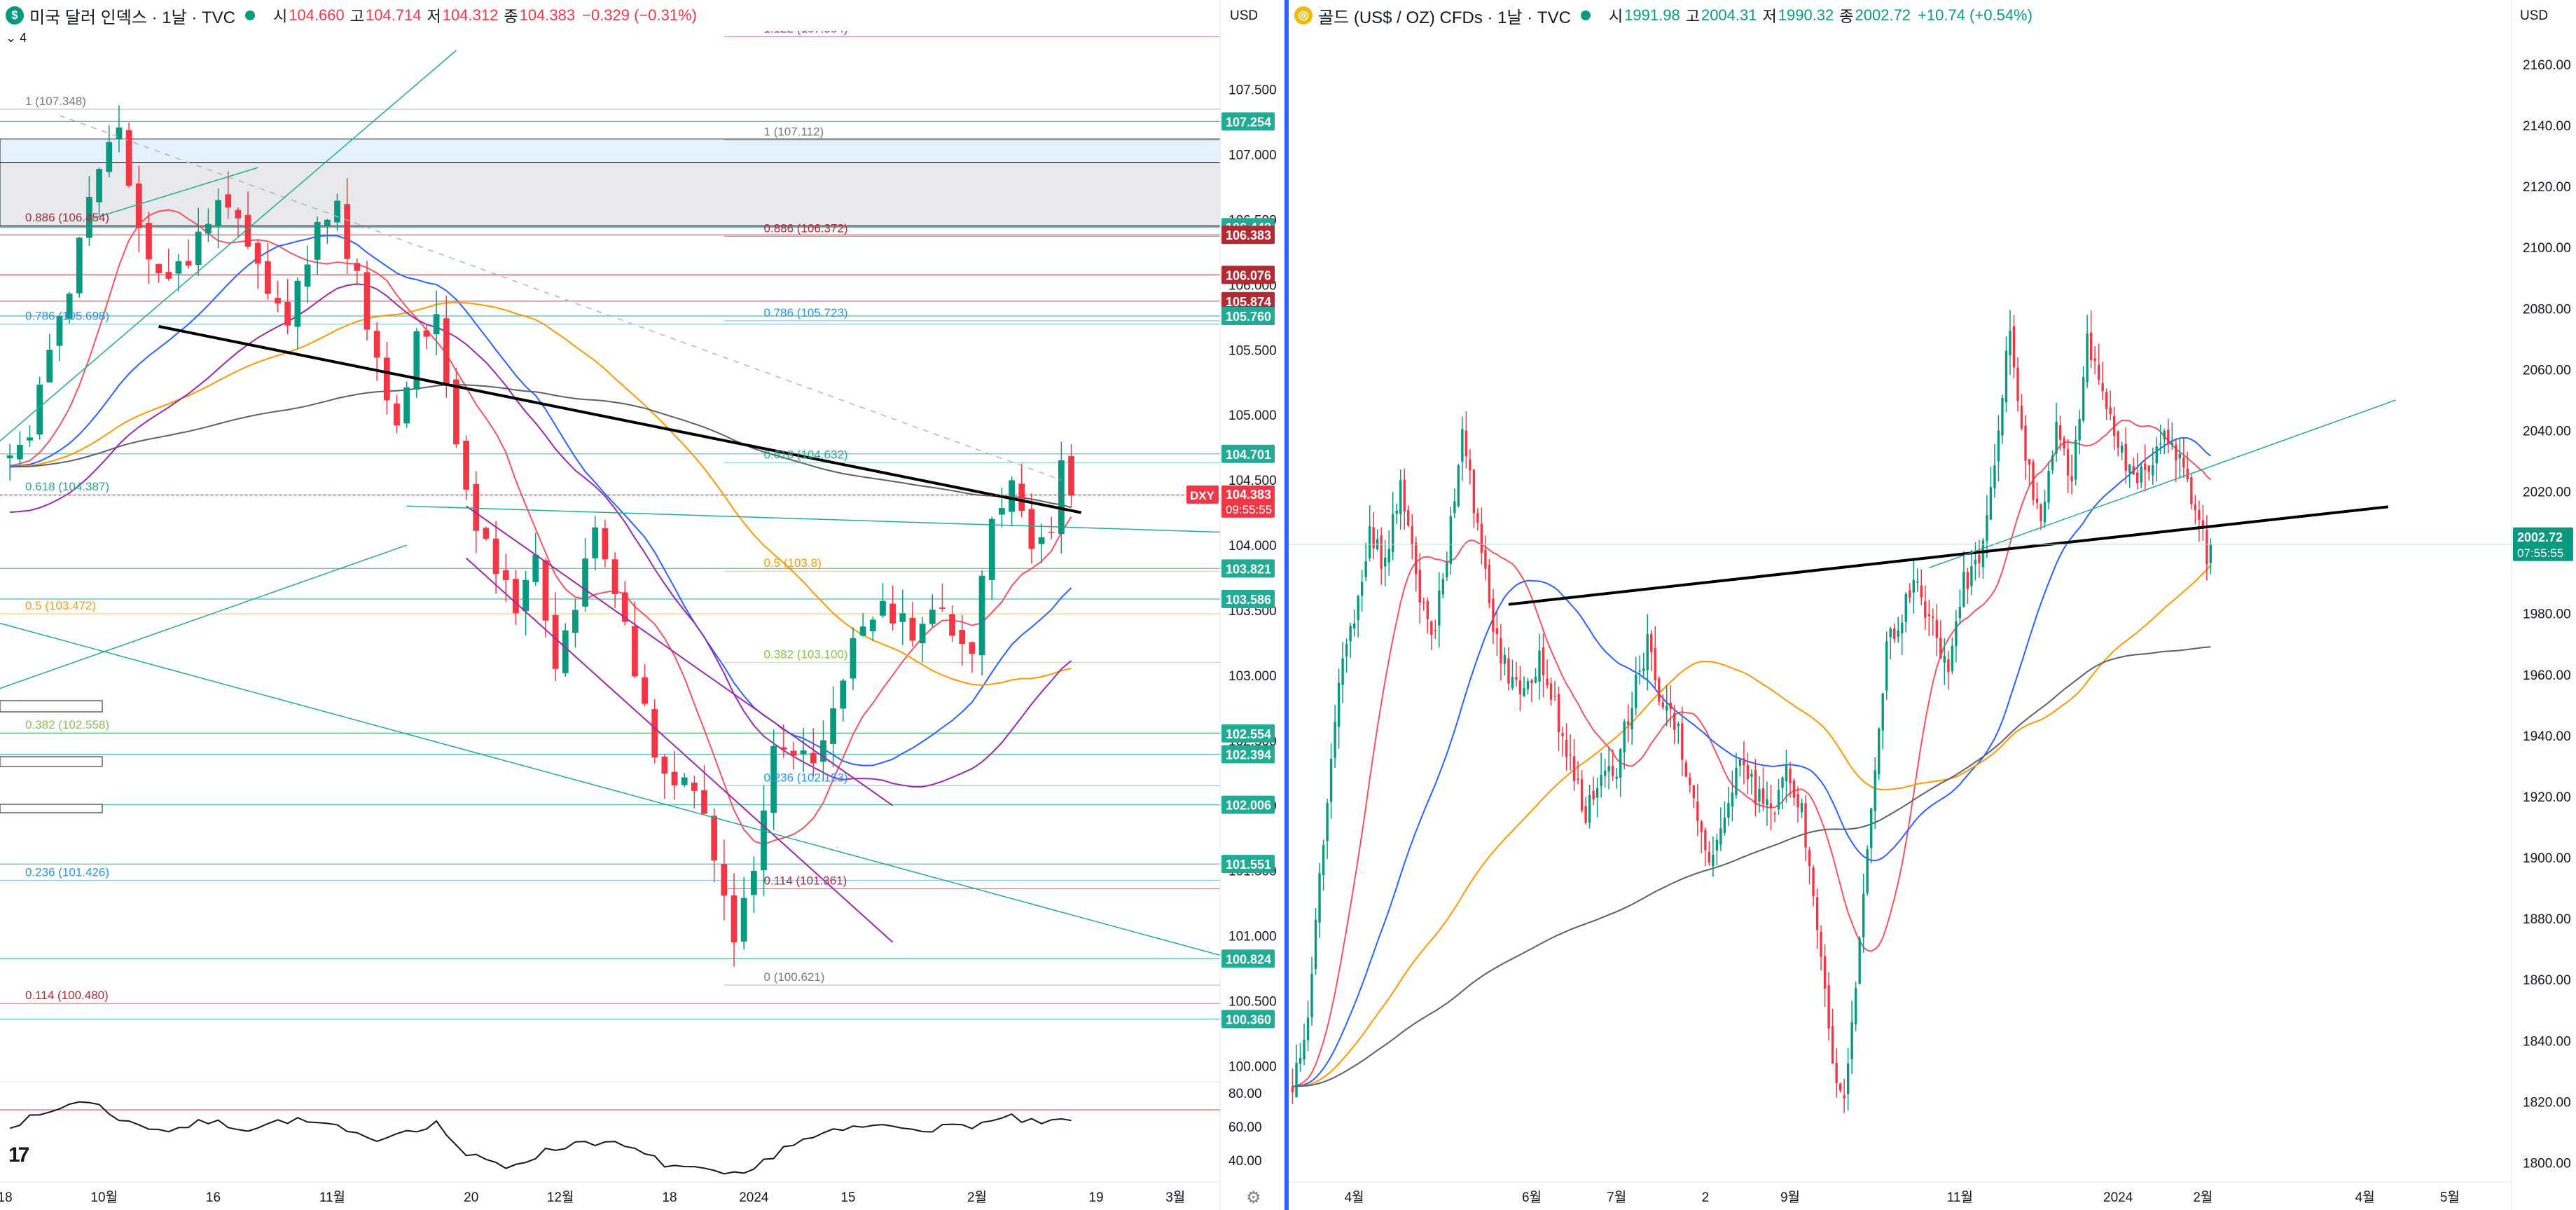 This screenshot has height=1210, width=2576. Describe the element at coordinates (18, 1155) in the screenshot. I see `tradingview-logo-icon: 17` at that location.